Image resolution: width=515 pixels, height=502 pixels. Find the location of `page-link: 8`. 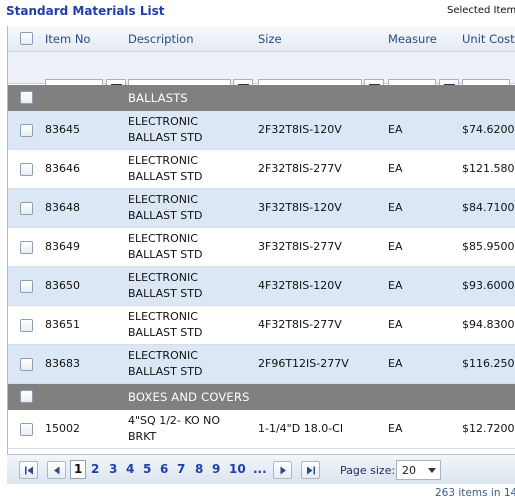

page-link: 8 is located at coordinates (199, 469).